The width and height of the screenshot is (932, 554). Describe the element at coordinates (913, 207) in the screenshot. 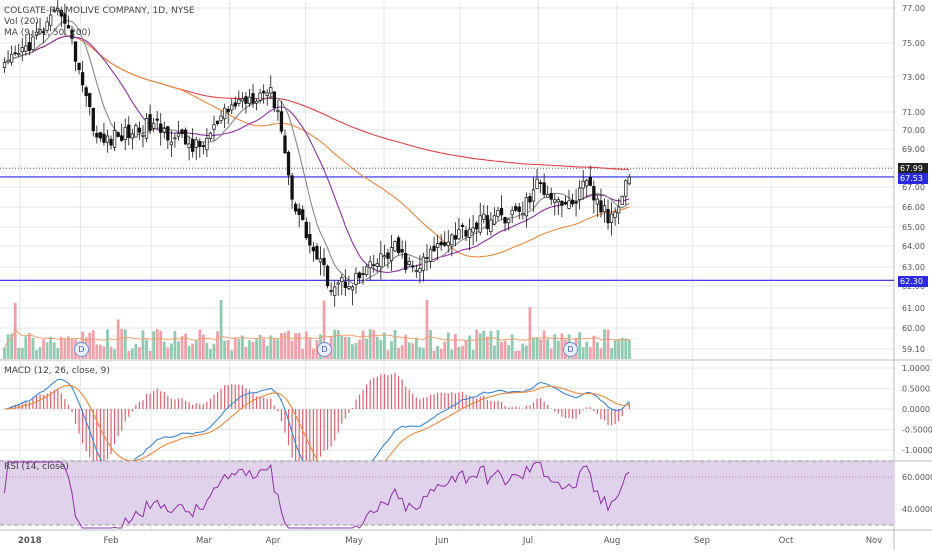

I see `price-tick-label: 66.00` at that location.